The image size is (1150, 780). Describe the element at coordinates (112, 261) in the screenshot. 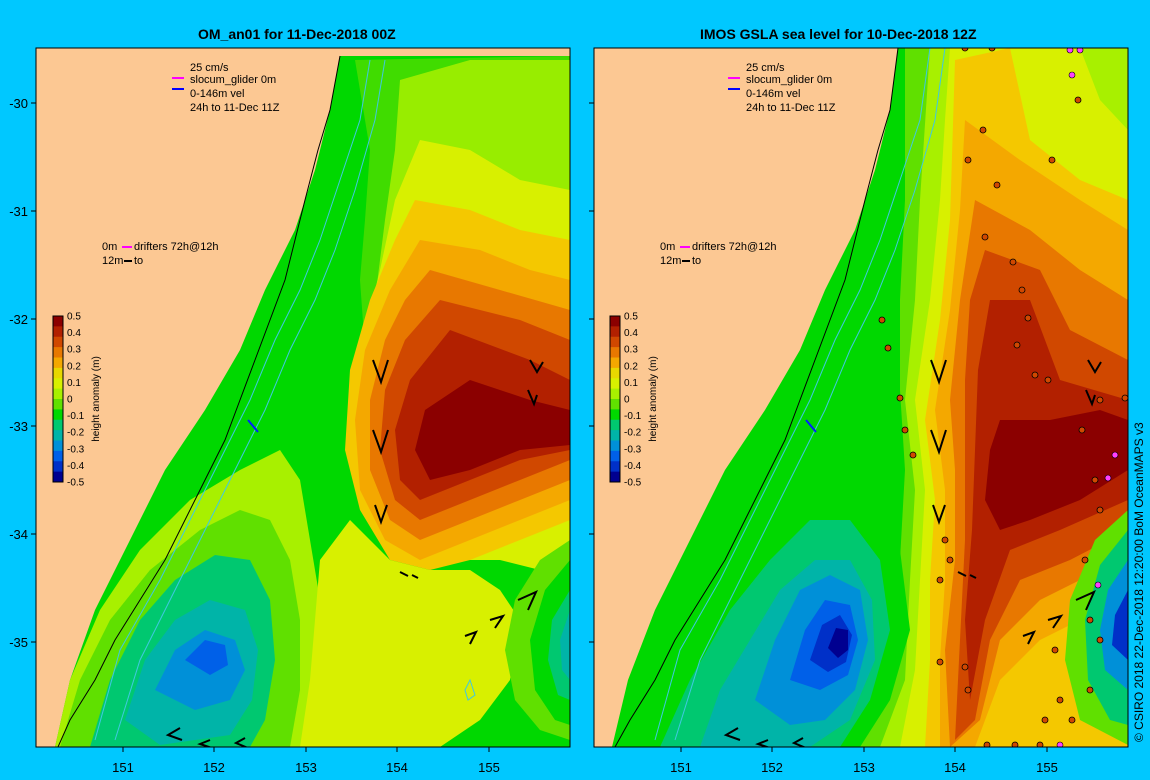

I see `left-legend-drifters-12m: 12m` at that location.